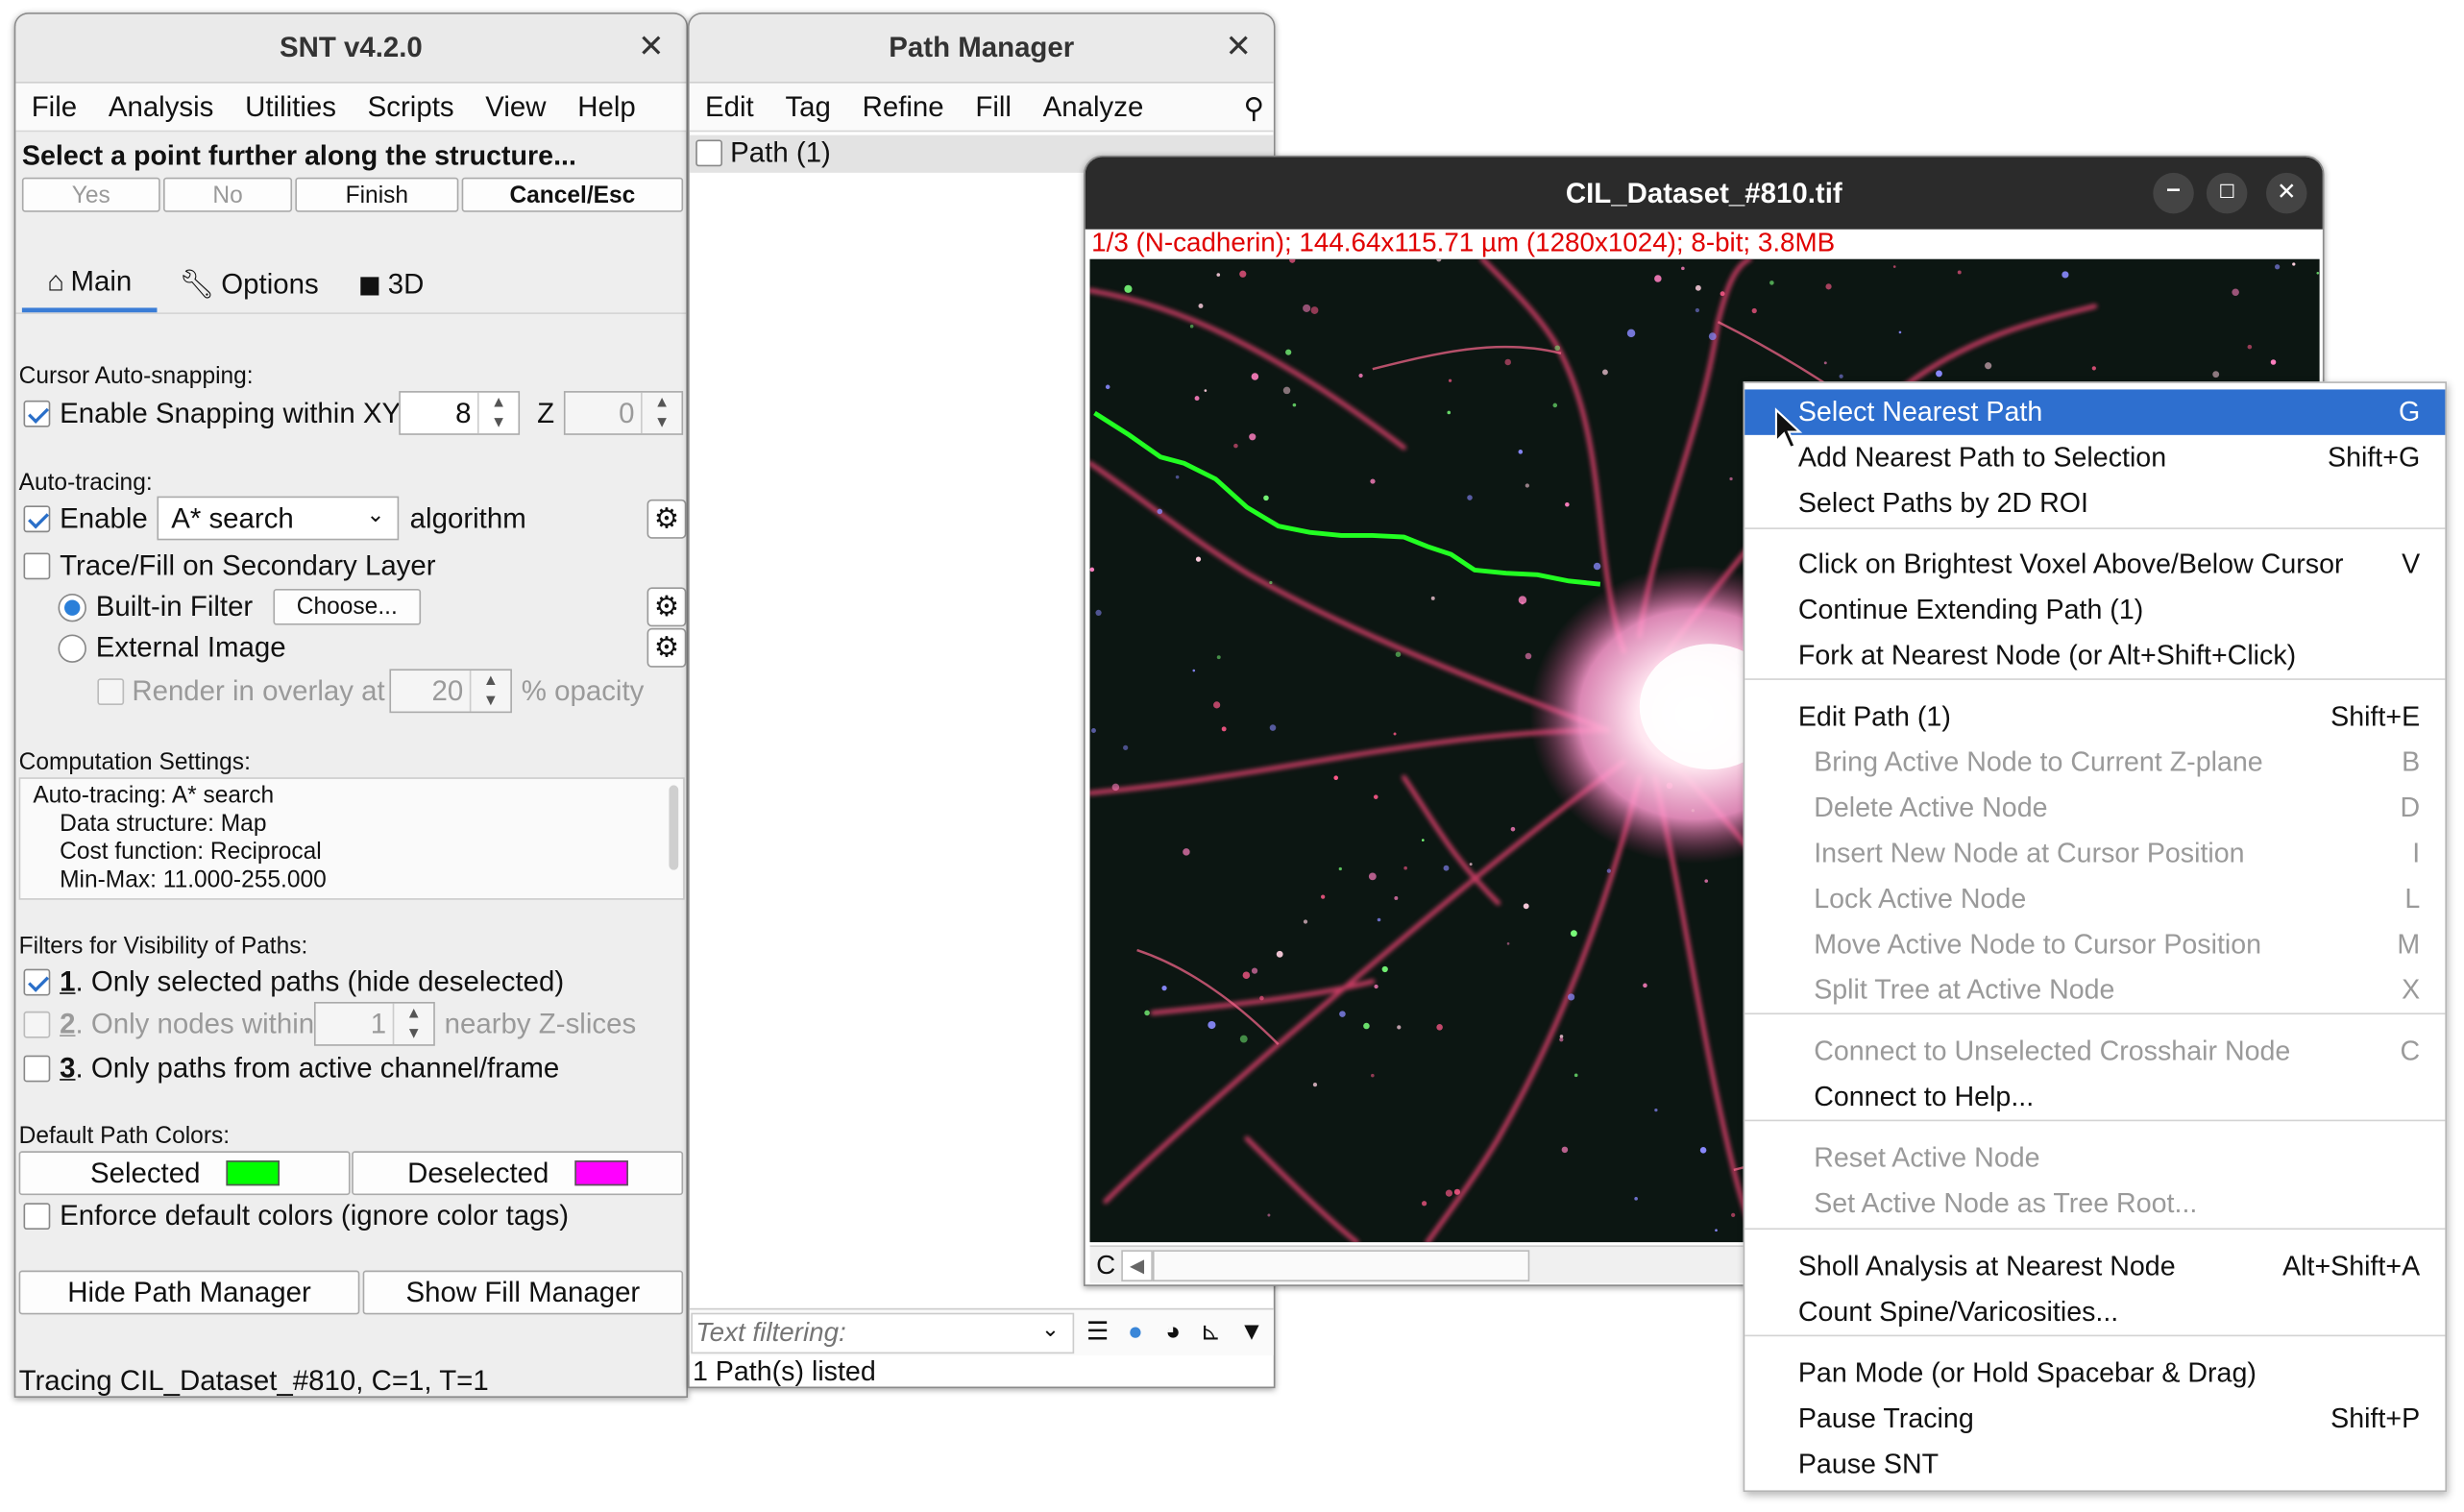  I want to click on snapping-checkbox, so click(37, 413).